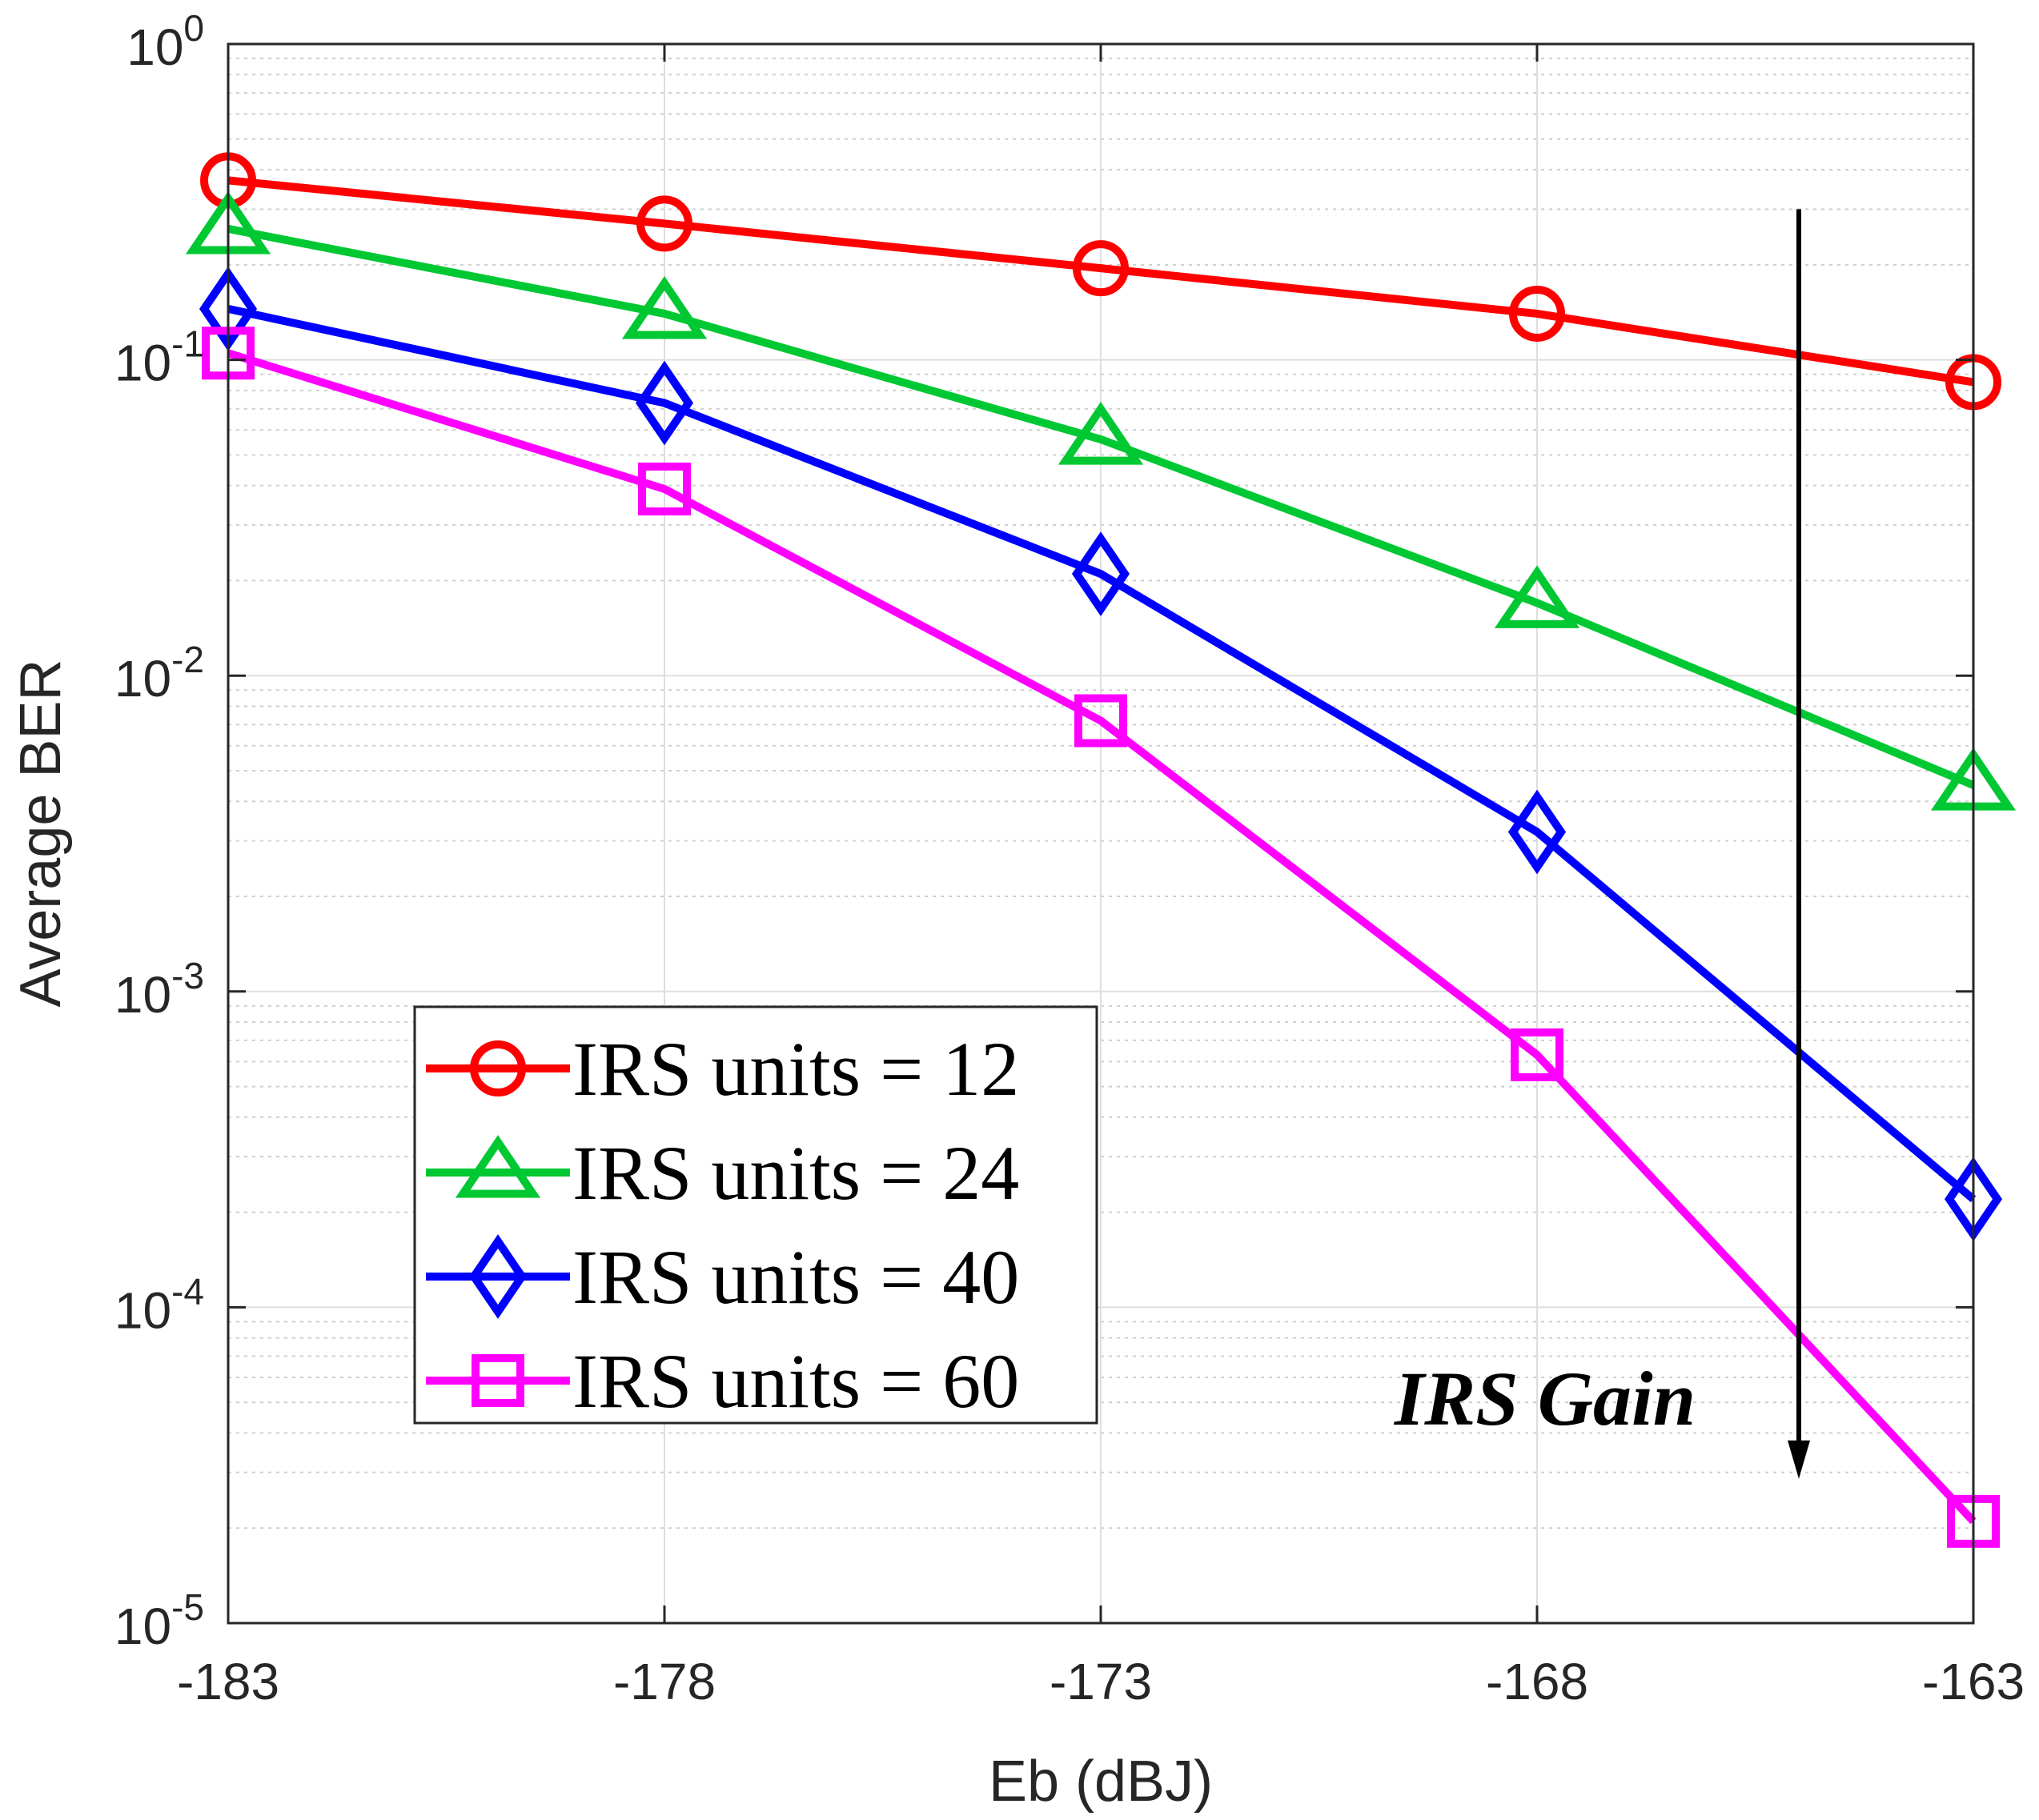  Describe the element at coordinates (159, 357) in the screenshot. I see `y-tick-label: 10⁻¹` at that location.